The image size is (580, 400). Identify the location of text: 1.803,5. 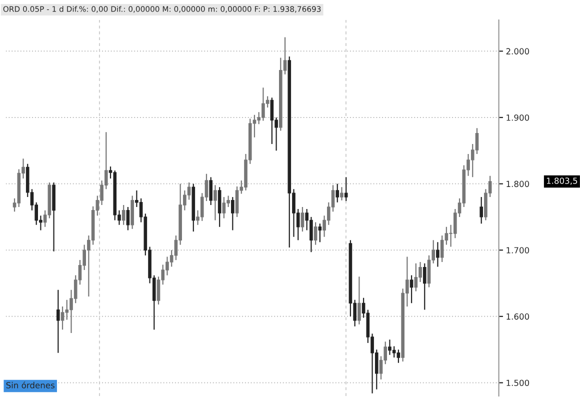
(562, 181).